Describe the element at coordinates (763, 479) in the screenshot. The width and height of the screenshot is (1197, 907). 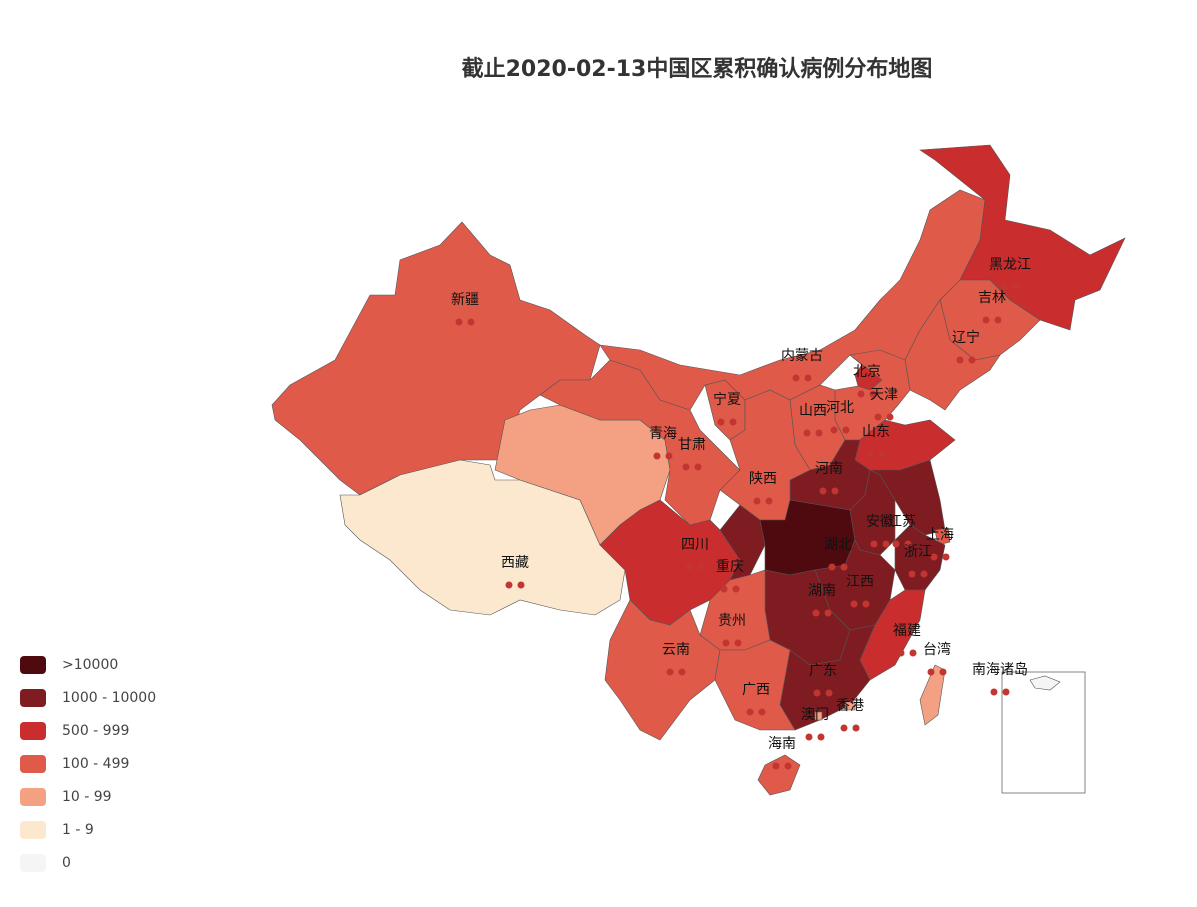
I see `province-label: 陕西` at that location.